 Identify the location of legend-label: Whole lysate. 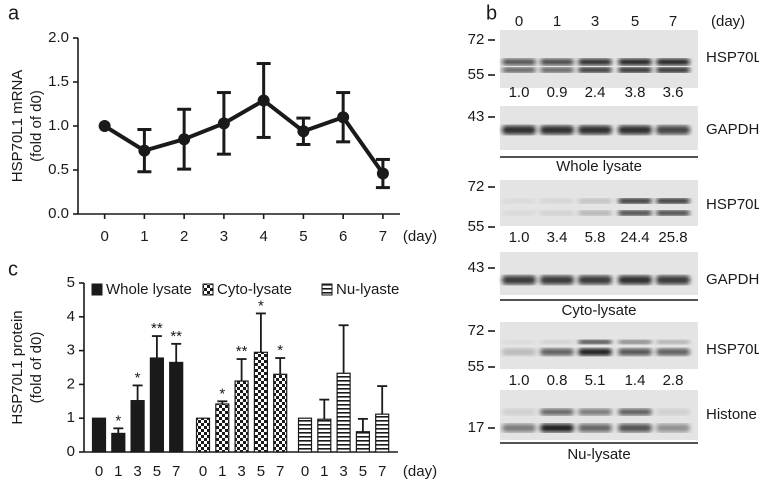
(149, 289).